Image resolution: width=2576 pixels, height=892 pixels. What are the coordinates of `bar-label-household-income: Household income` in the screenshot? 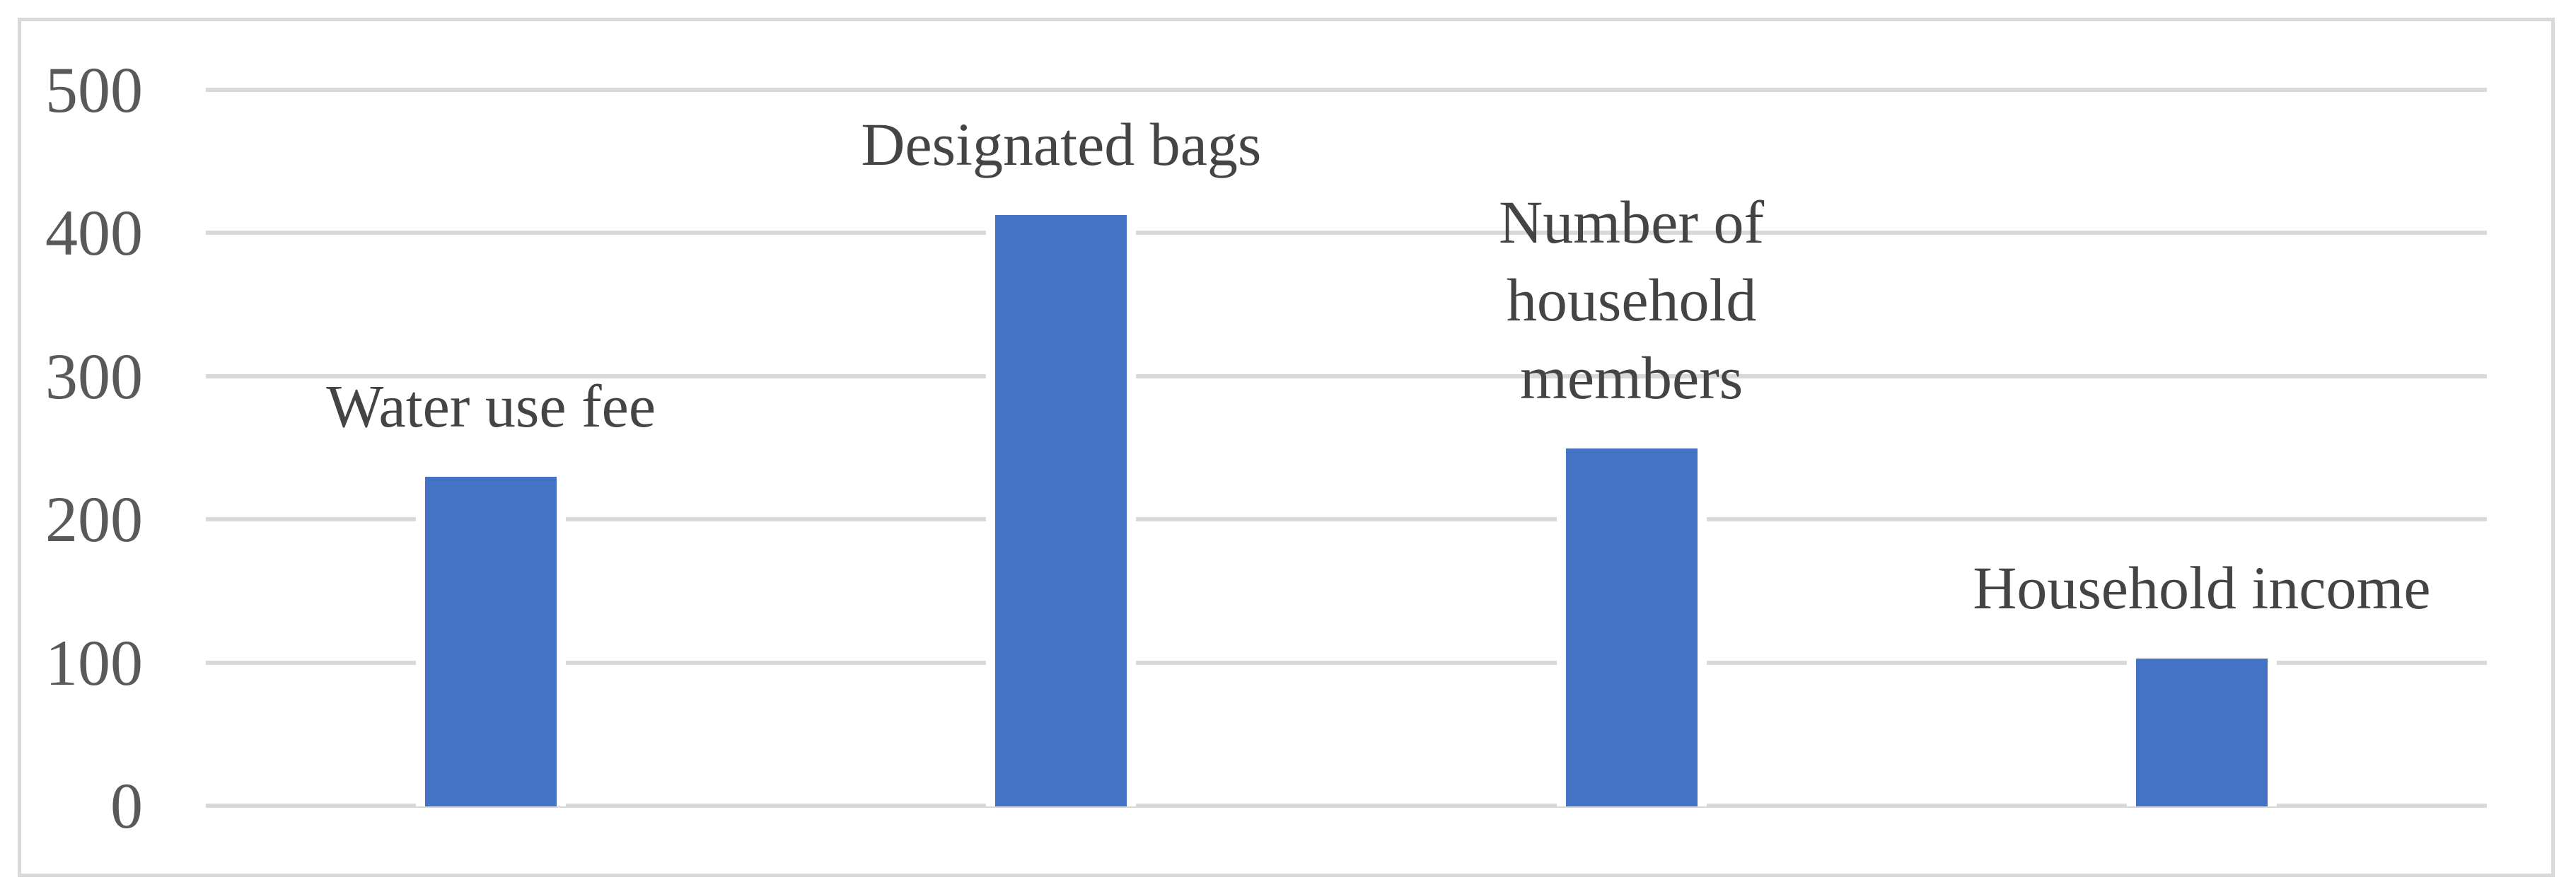 It's located at (2201, 588).